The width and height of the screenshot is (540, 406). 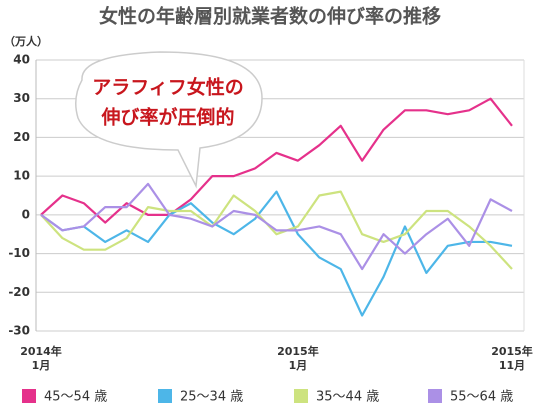 I want to click on annotation: アラフィフ女性の 伸び率が圧倒的, so click(x=169, y=120).